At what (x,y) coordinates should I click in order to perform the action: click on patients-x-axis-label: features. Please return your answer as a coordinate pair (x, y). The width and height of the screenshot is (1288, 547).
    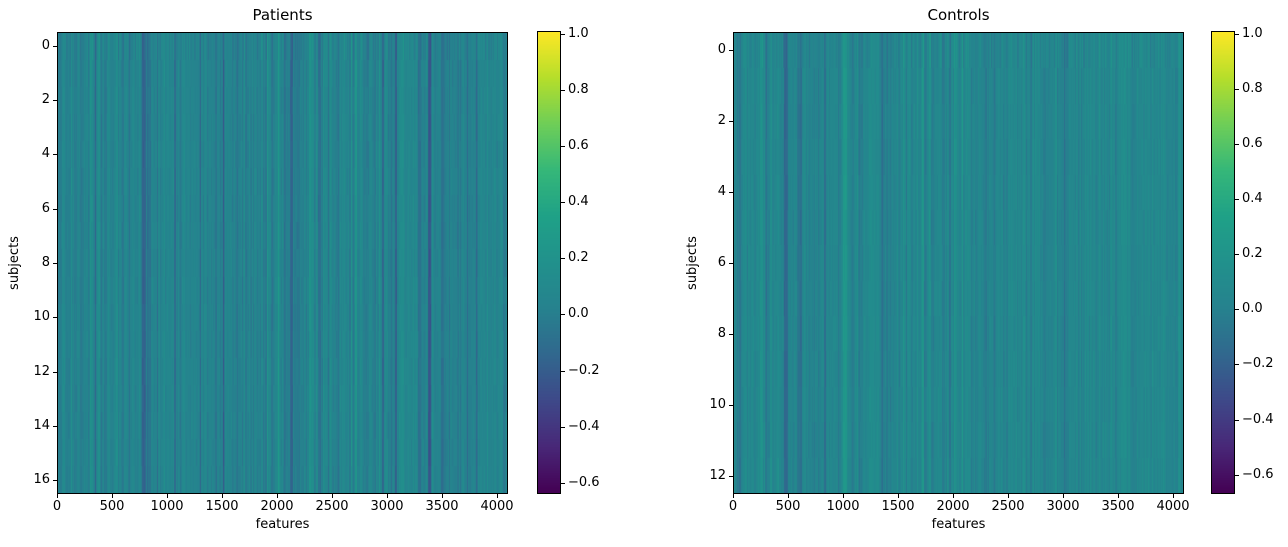
    Looking at the image, I should click on (282, 524).